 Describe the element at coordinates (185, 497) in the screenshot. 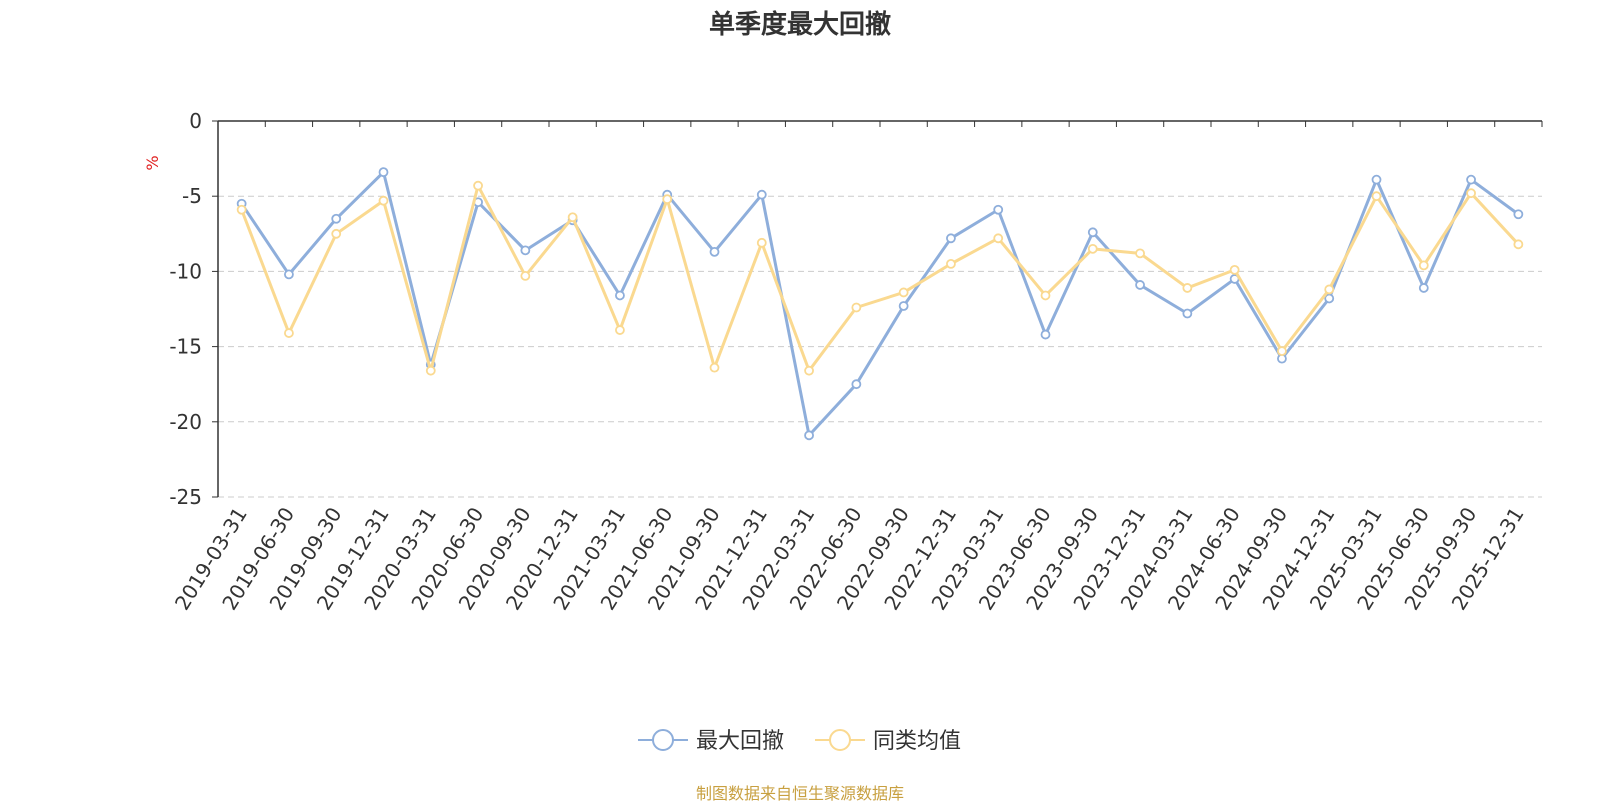

I see `y-tick-label: -25` at that location.